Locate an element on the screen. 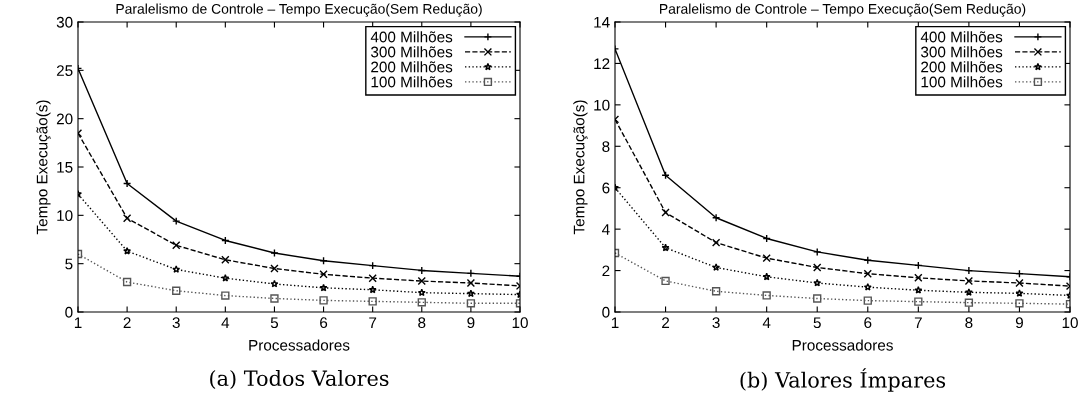  y-tick-label: 4 is located at coordinates (605, 229).